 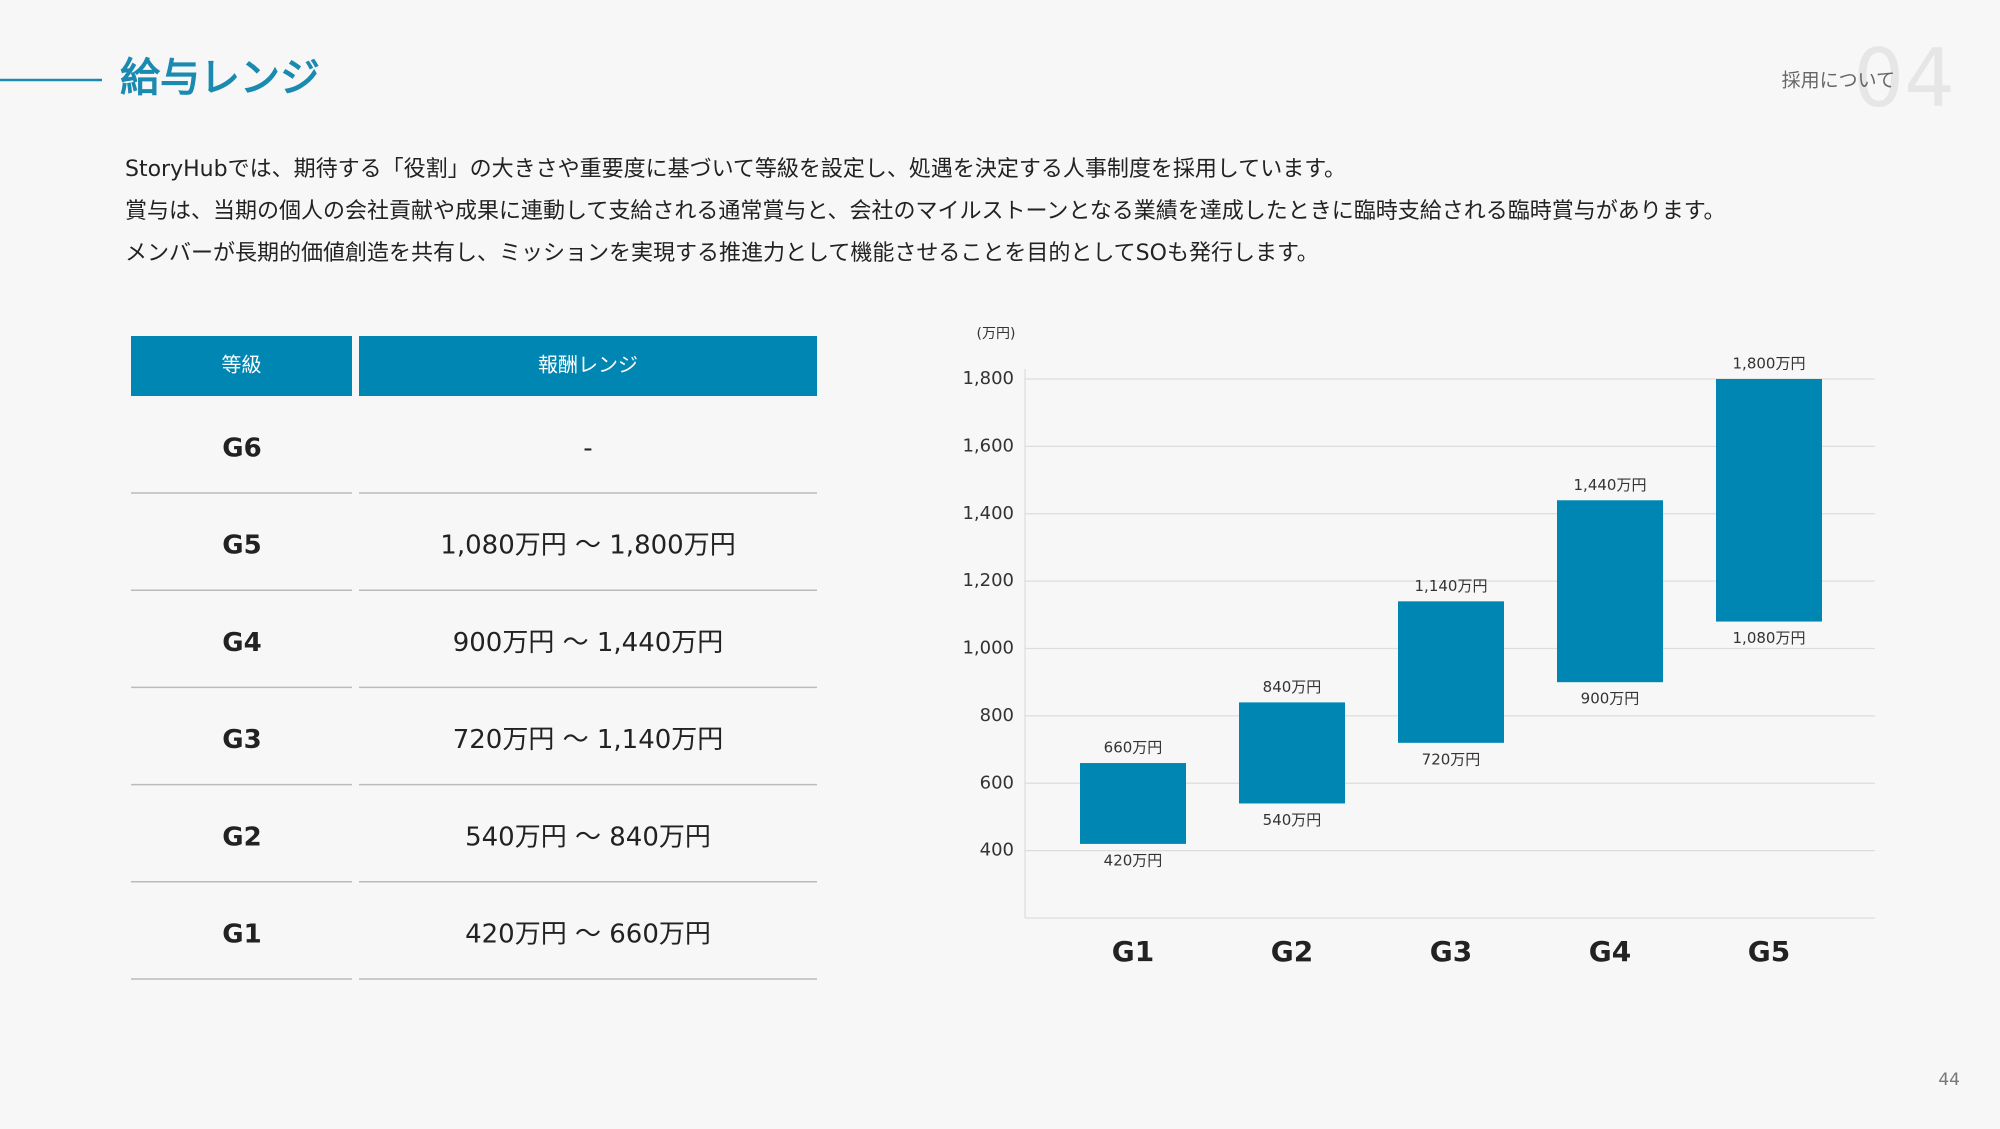 What do you see at coordinates (997, 715) in the screenshot?
I see `y-tick-label: 800` at bounding box center [997, 715].